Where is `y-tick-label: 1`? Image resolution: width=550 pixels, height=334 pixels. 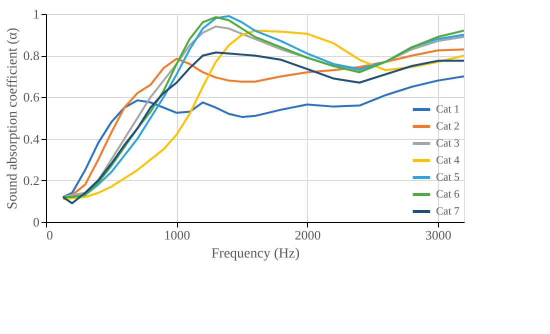 y-tick-label: 1 is located at coordinates (36, 14).